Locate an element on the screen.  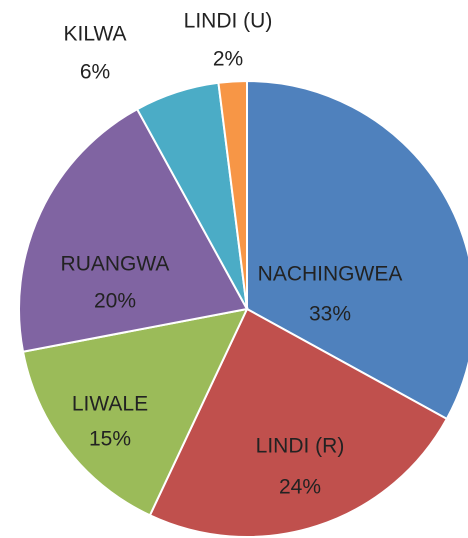
slice-value-label: 24% is located at coordinates (300, 487).